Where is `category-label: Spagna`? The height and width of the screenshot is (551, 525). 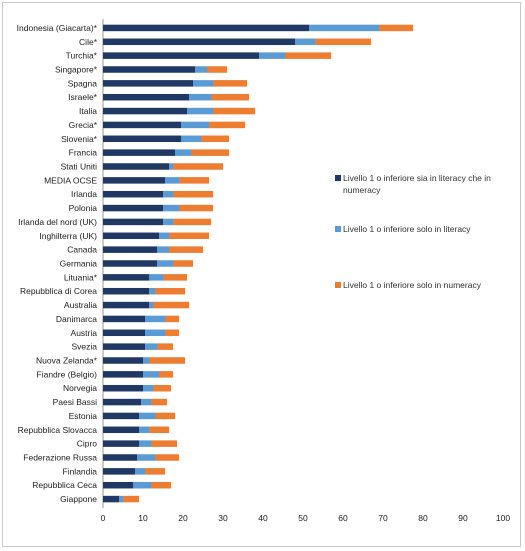 category-label: Spagna is located at coordinates (83, 83).